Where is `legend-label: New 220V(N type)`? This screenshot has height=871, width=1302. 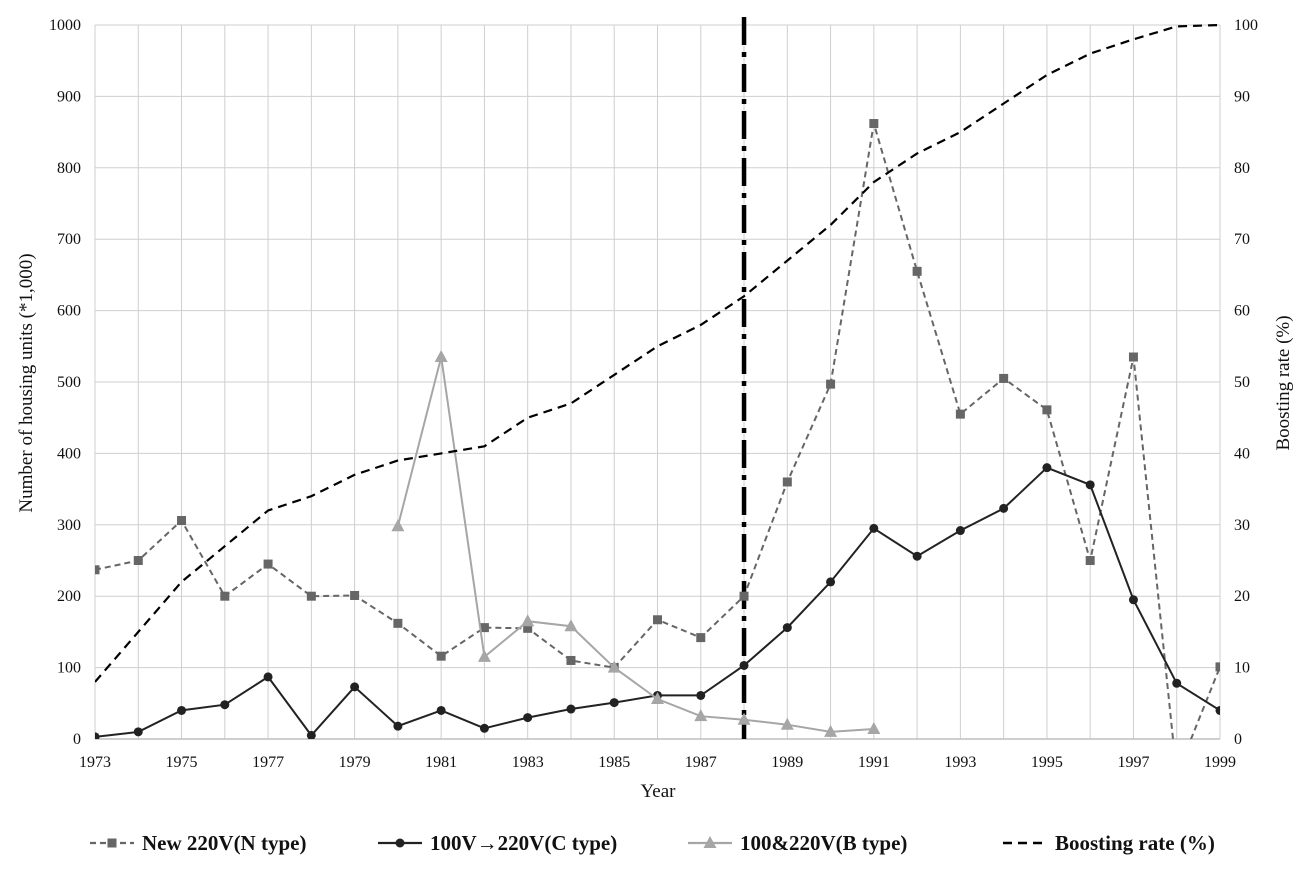 legend-label: New 220V(N type) is located at coordinates (224, 843).